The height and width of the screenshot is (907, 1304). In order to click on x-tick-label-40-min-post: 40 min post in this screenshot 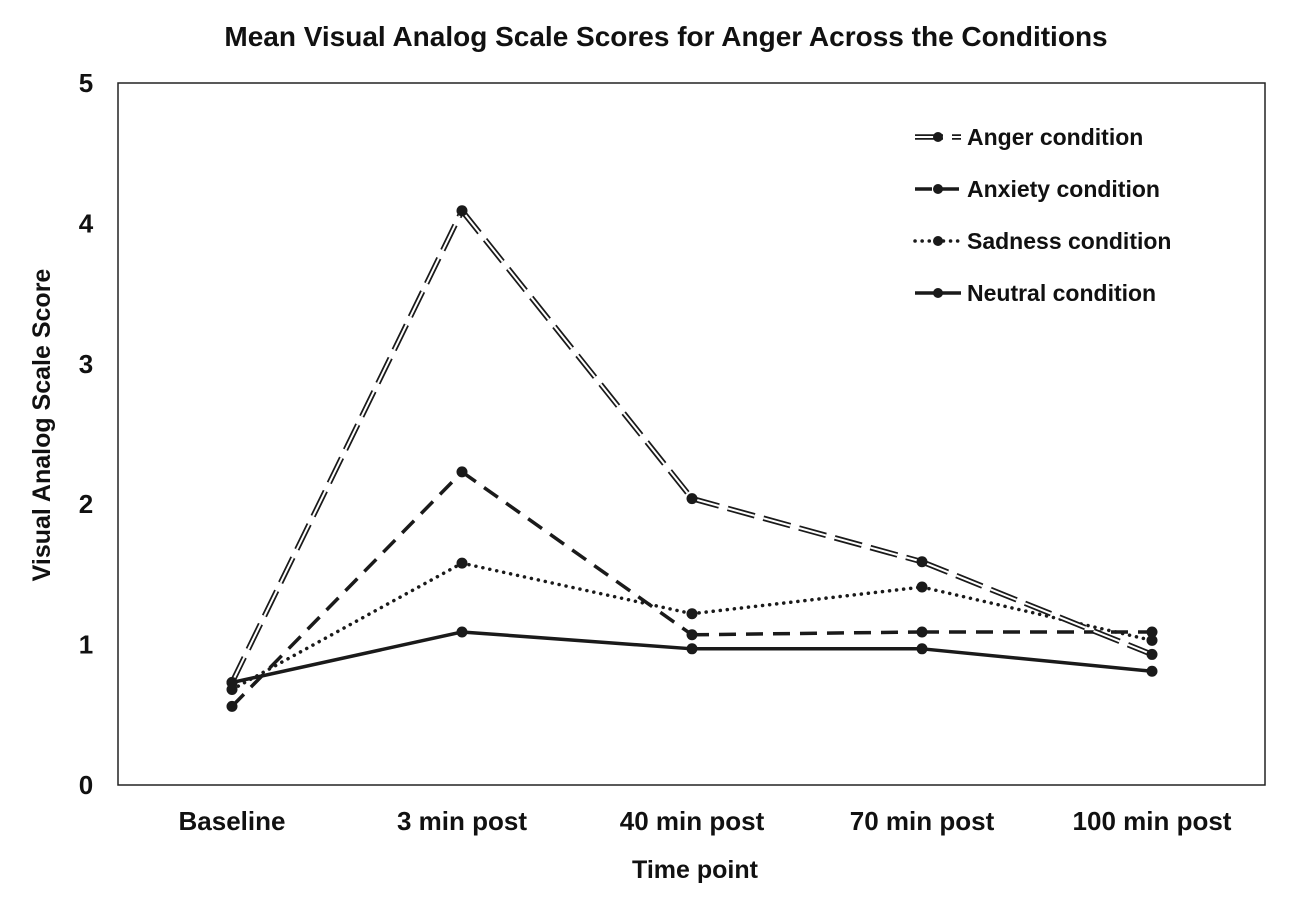, I will do `click(692, 821)`.